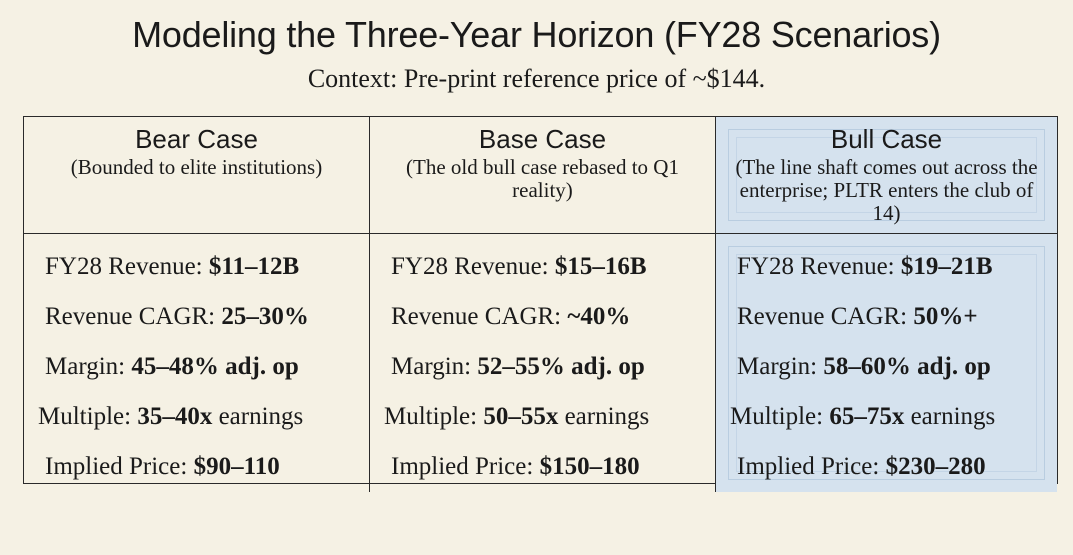 The width and height of the screenshot is (1073, 555). What do you see at coordinates (946, 266) in the screenshot?
I see `metric-value: $19–21B` at bounding box center [946, 266].